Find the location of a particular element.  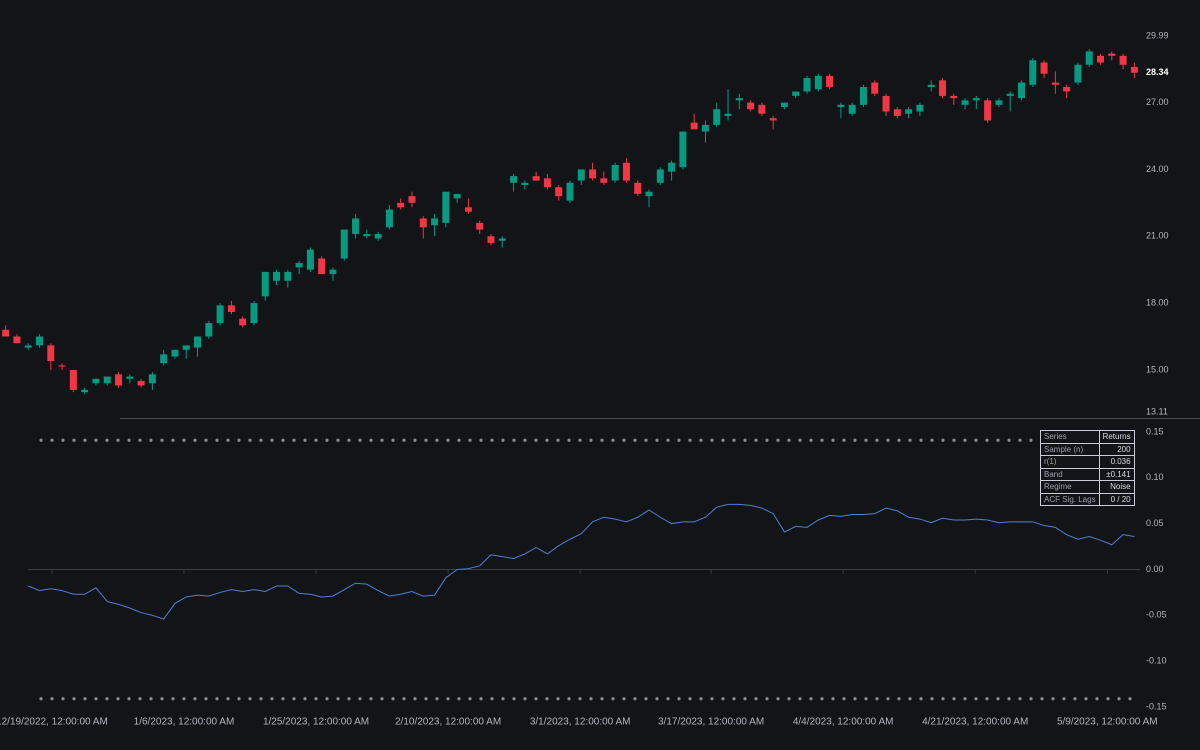

table-row: r(1) 0.036 is located at coordinates (1087, 462).